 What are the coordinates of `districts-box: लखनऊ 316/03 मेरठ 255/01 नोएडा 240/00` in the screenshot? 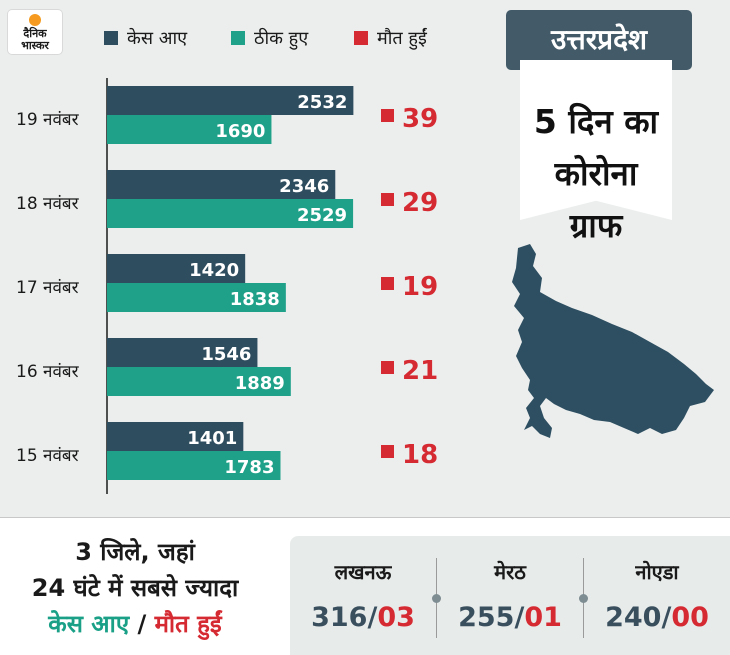 It's located at (510, 595).